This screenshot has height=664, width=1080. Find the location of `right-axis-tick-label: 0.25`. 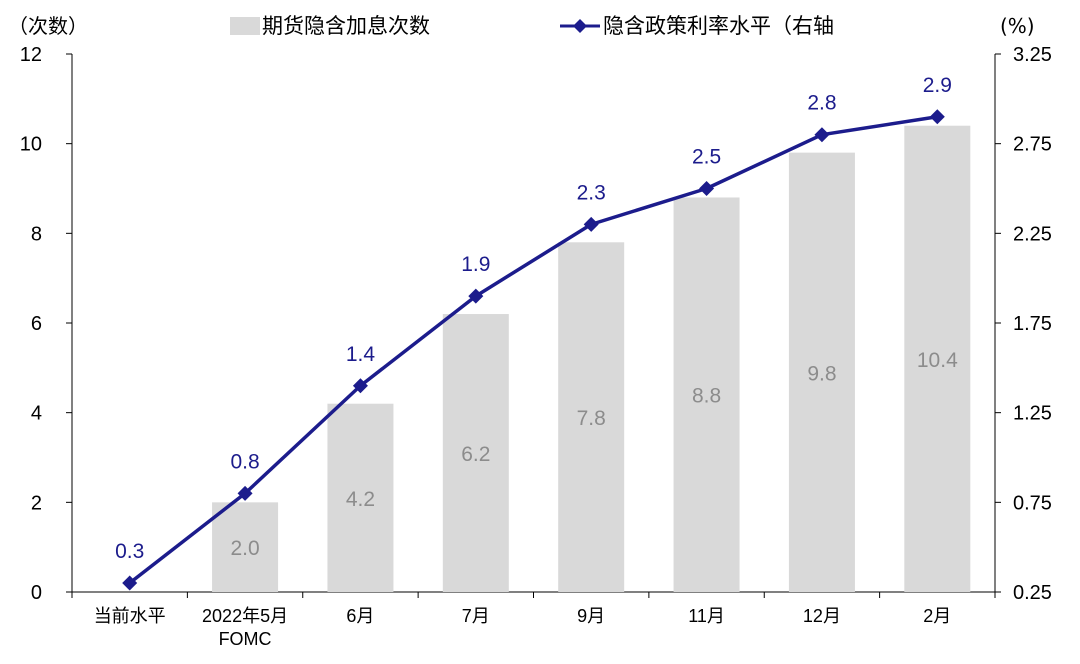

right-axis-tick-label: 0.25 is located at coordinates (1032, 593).